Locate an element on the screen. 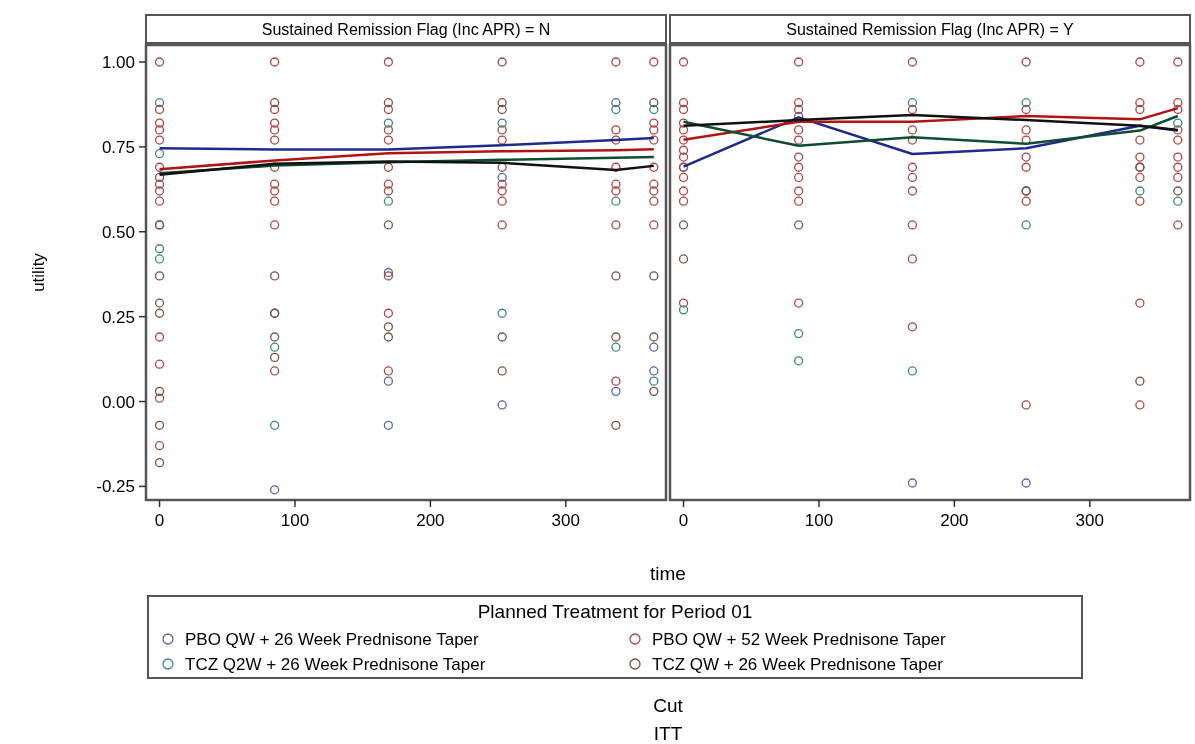 The image size is (1195, 744). chart-title: Sustained Remission Flag (Inc APR) = Y is located at coordinates (930, 29).